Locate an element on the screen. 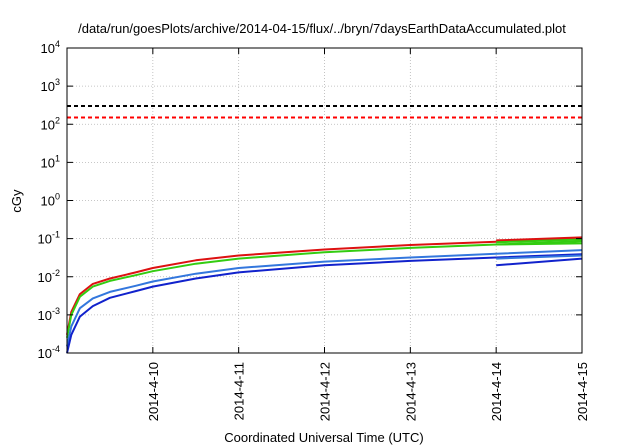  y-tick-label-exponent: 3 is located at coordinates (57, 82).